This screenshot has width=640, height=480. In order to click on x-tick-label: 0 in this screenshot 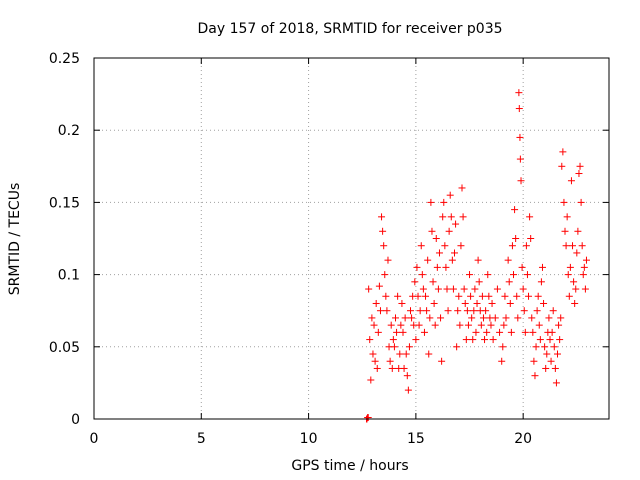, I will do `click(94, 439)`.